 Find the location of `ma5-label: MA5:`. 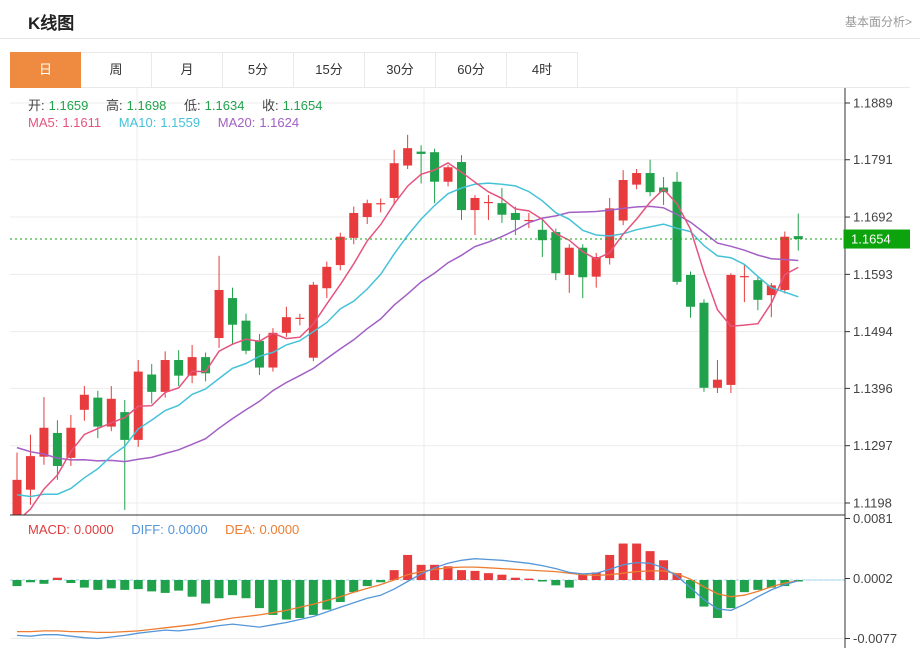

ma5-label: MA5: is located at coordinates (43, 122).